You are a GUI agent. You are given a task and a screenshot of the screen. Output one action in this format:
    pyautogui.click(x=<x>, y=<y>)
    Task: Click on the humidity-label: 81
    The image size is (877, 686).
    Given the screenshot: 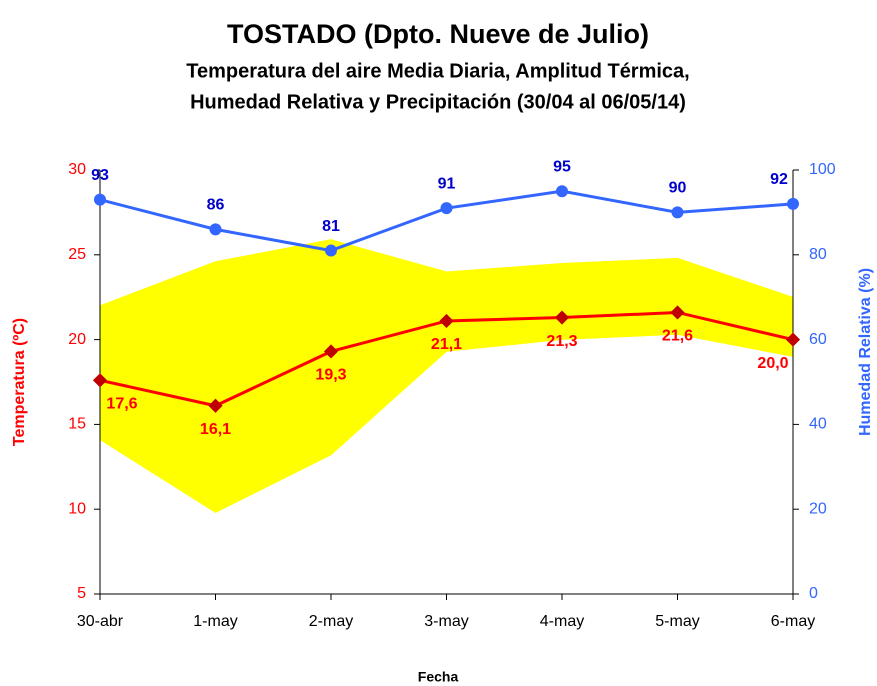 What is the action you would take?
    pyautogui.click(x=331, y=226)
    